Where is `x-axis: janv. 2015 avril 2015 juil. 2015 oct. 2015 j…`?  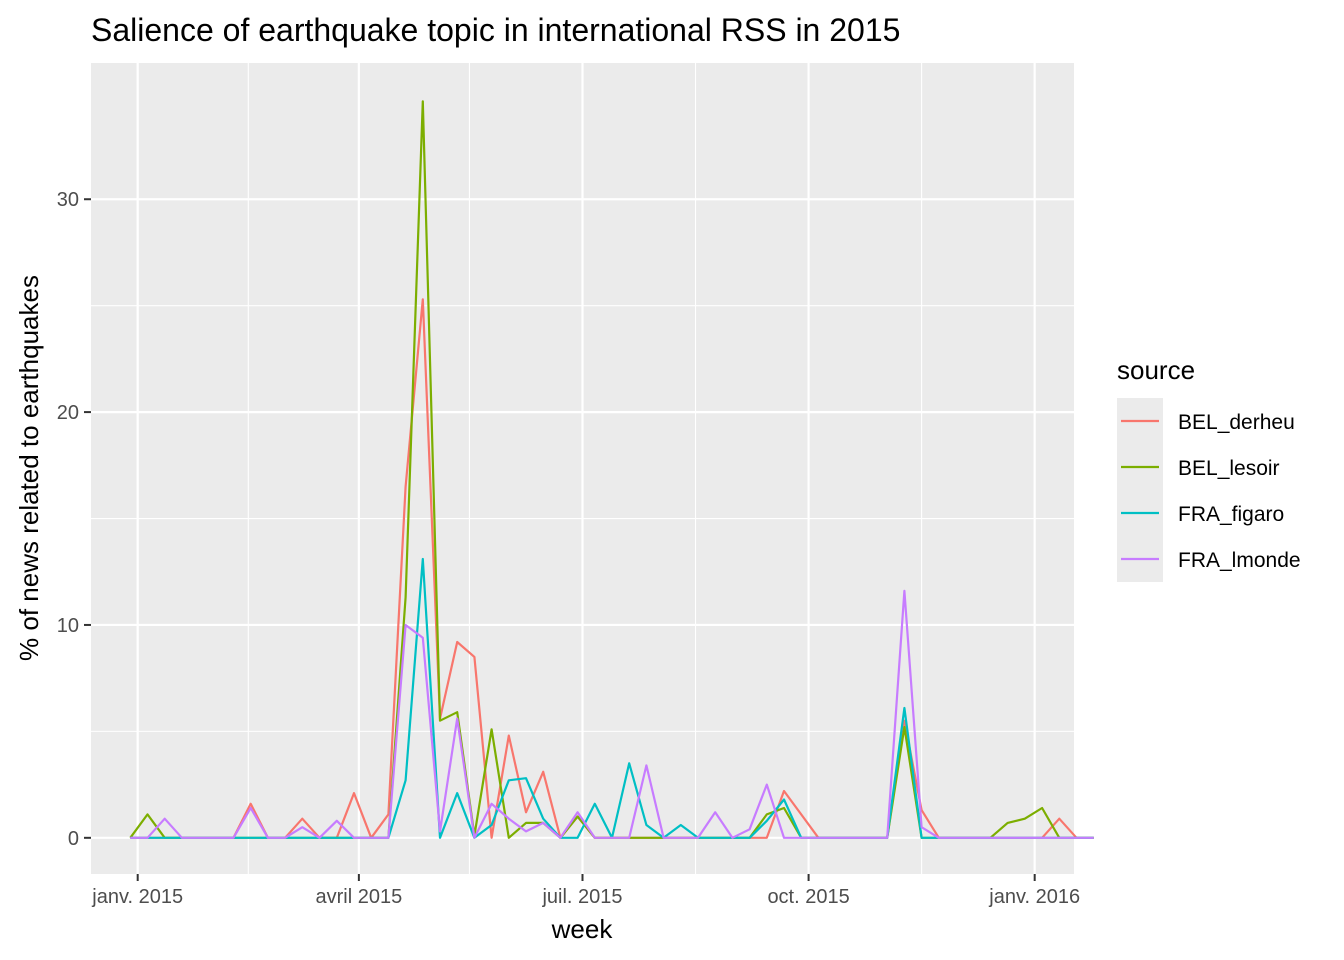 x-axis: janv. 2015 avril 2015 juil. 2015 oct. 2015 j… is located at coordinates (585, 891).